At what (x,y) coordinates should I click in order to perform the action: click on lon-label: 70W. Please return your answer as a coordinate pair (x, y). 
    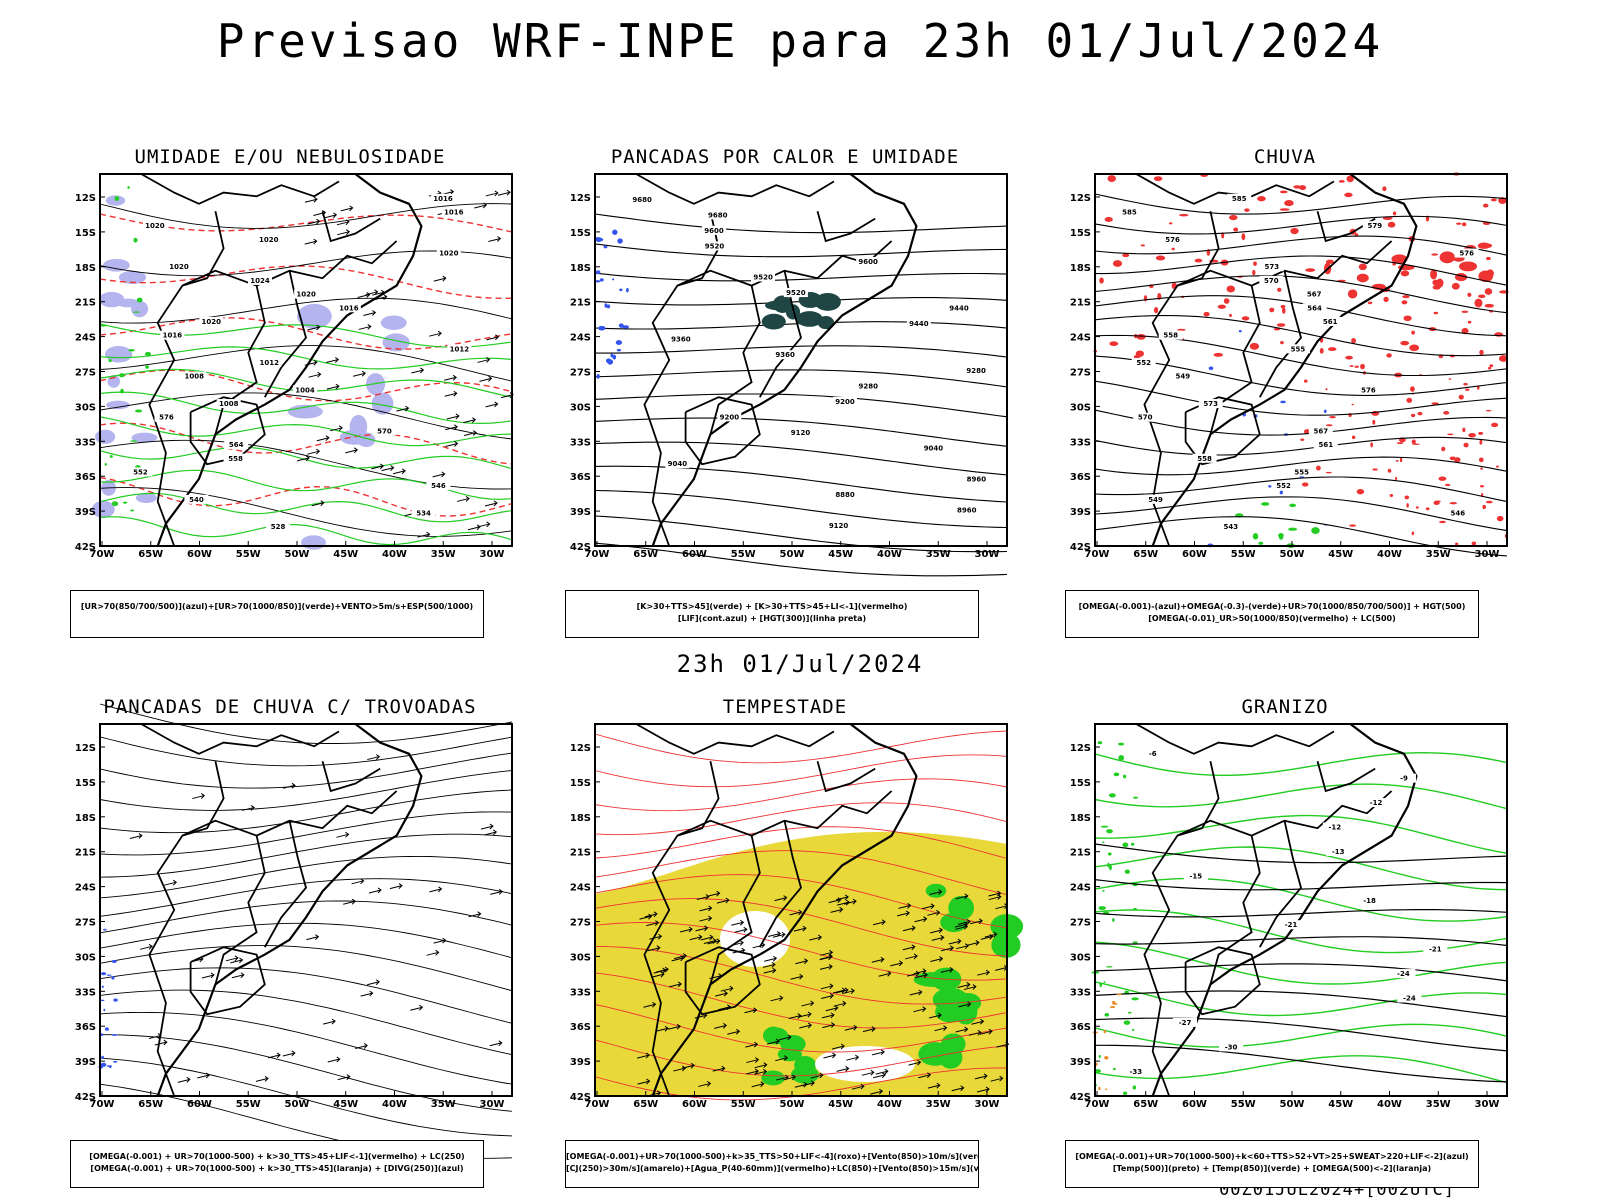
    Looking at the image, I should click on (1097, 554).